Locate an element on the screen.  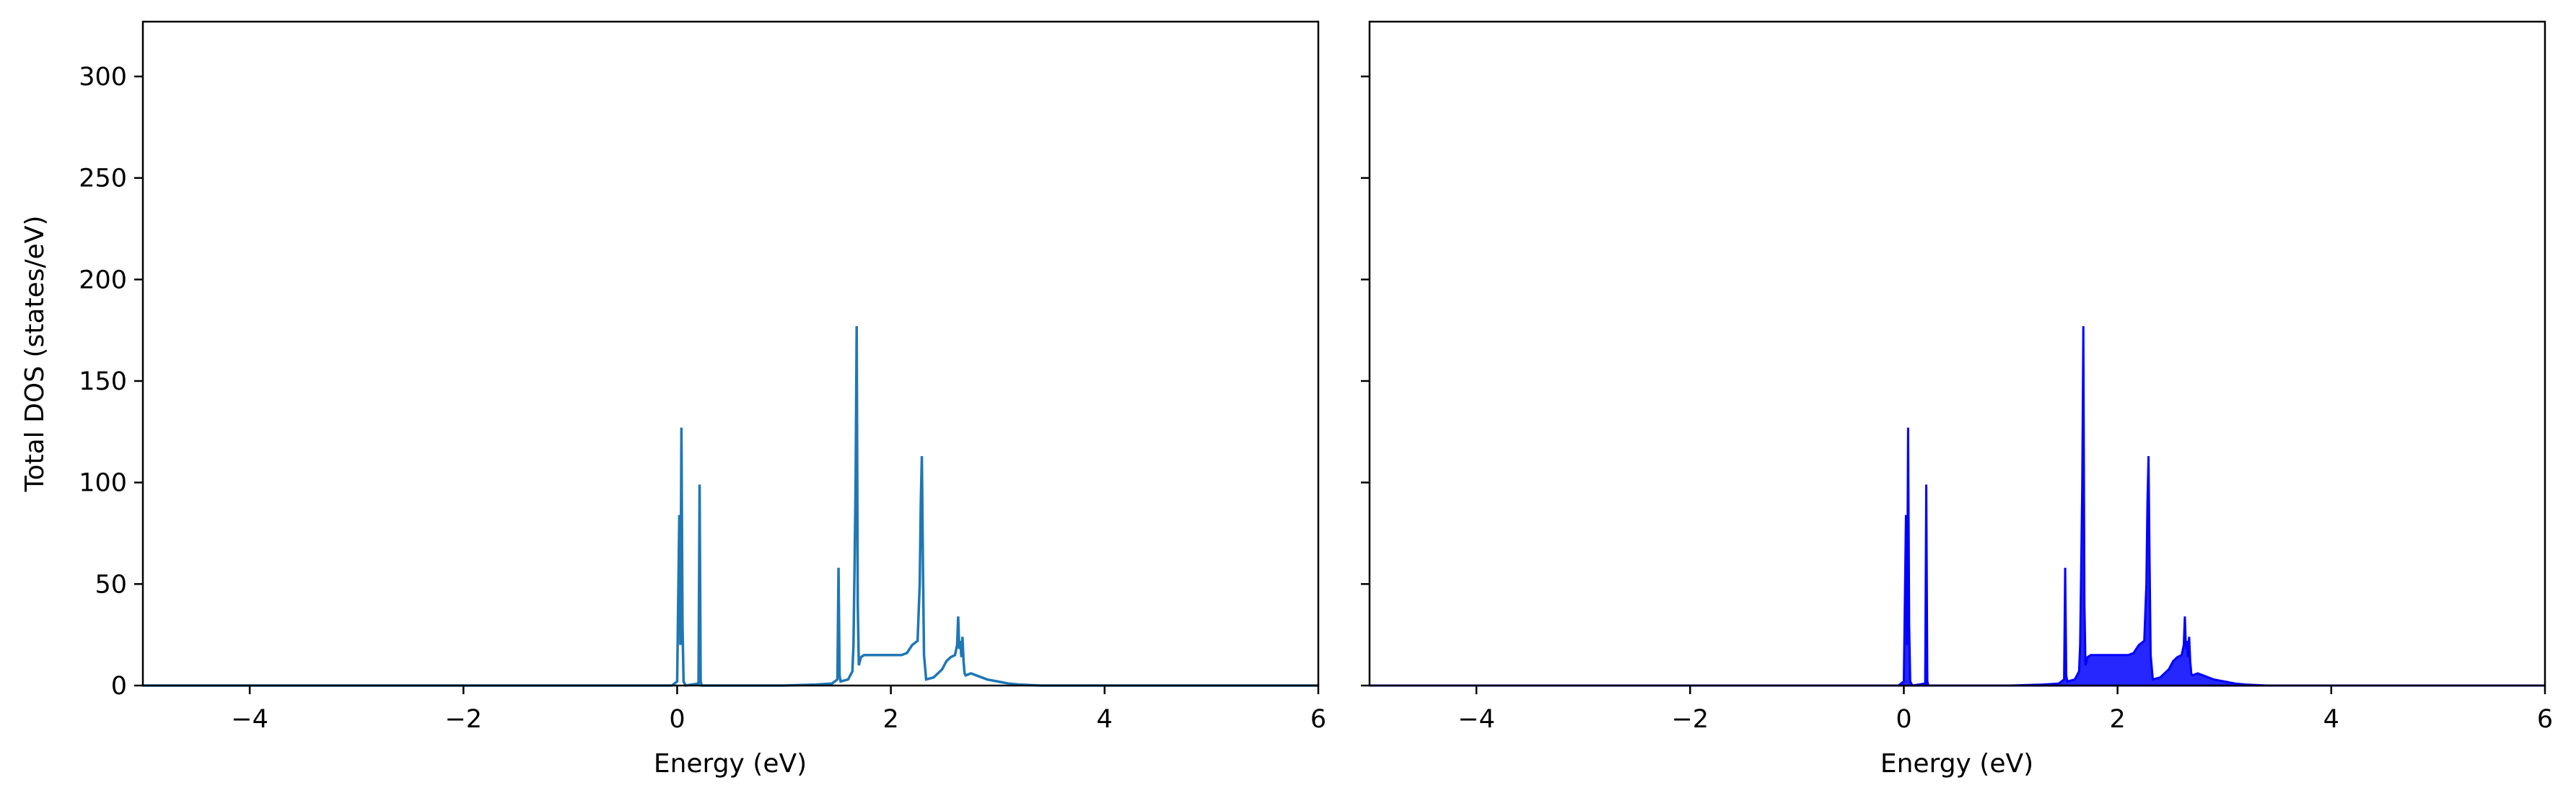
y-tick-label: 50 is located at coordinates (111, 584).